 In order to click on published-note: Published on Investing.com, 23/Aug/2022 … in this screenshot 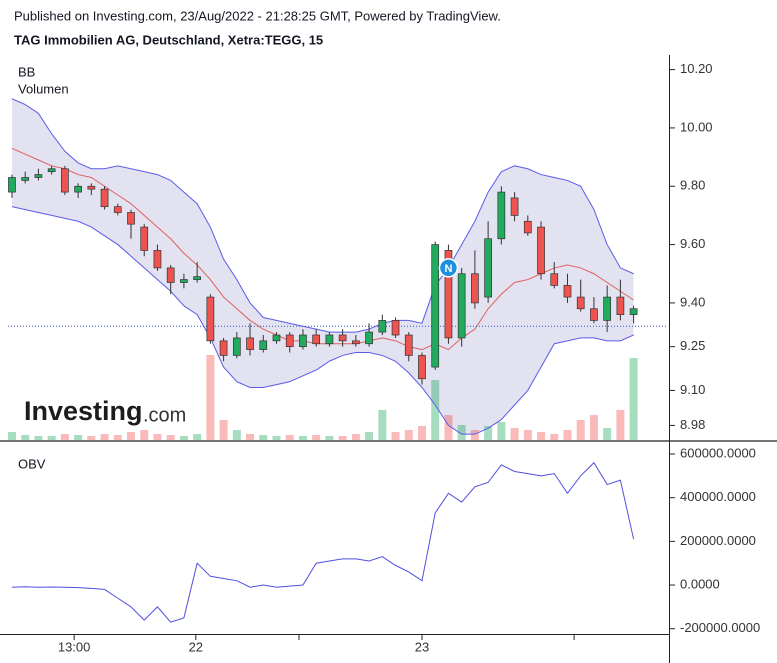, I will do `click(257, 15)`.